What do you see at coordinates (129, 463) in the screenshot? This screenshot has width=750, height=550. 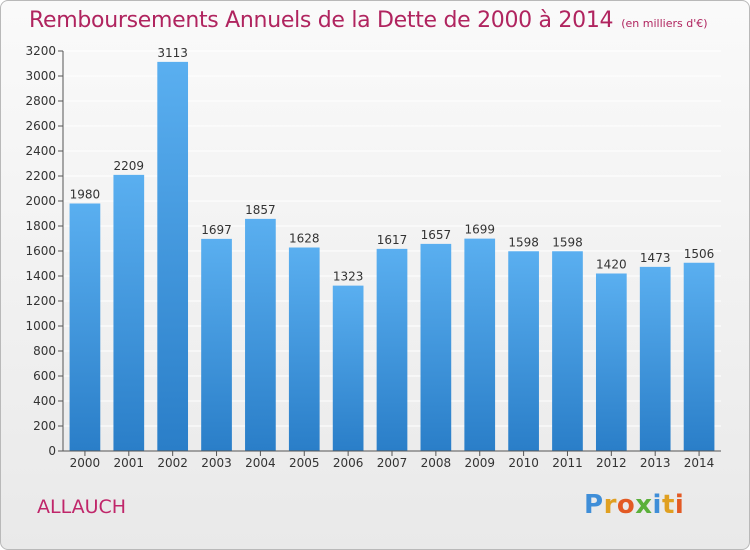 I see `x-tick-label: 2001` at bounding box center [129, 463].